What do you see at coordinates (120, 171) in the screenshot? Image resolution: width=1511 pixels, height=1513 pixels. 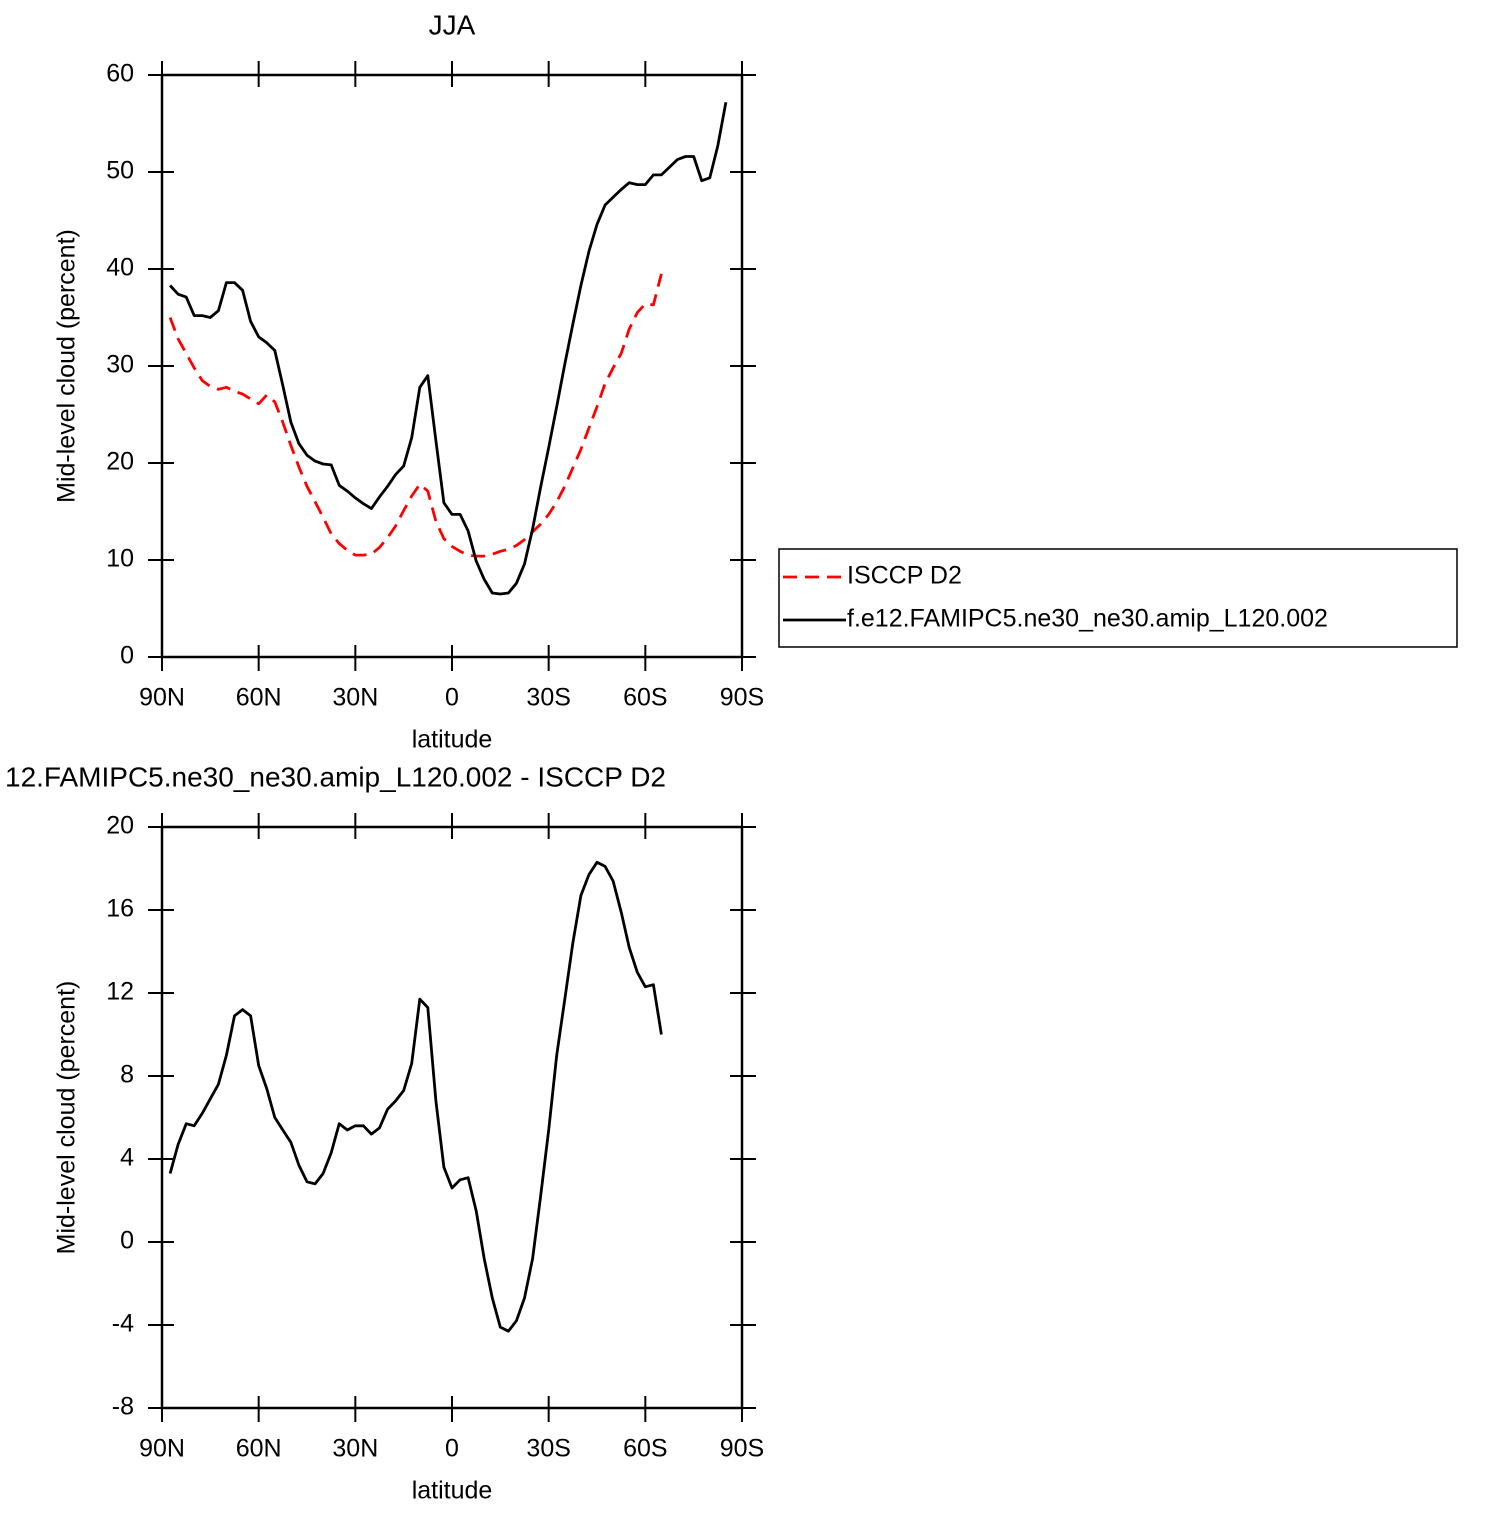 I see `y-tick-label: 50` at bounding box center [120, 171].